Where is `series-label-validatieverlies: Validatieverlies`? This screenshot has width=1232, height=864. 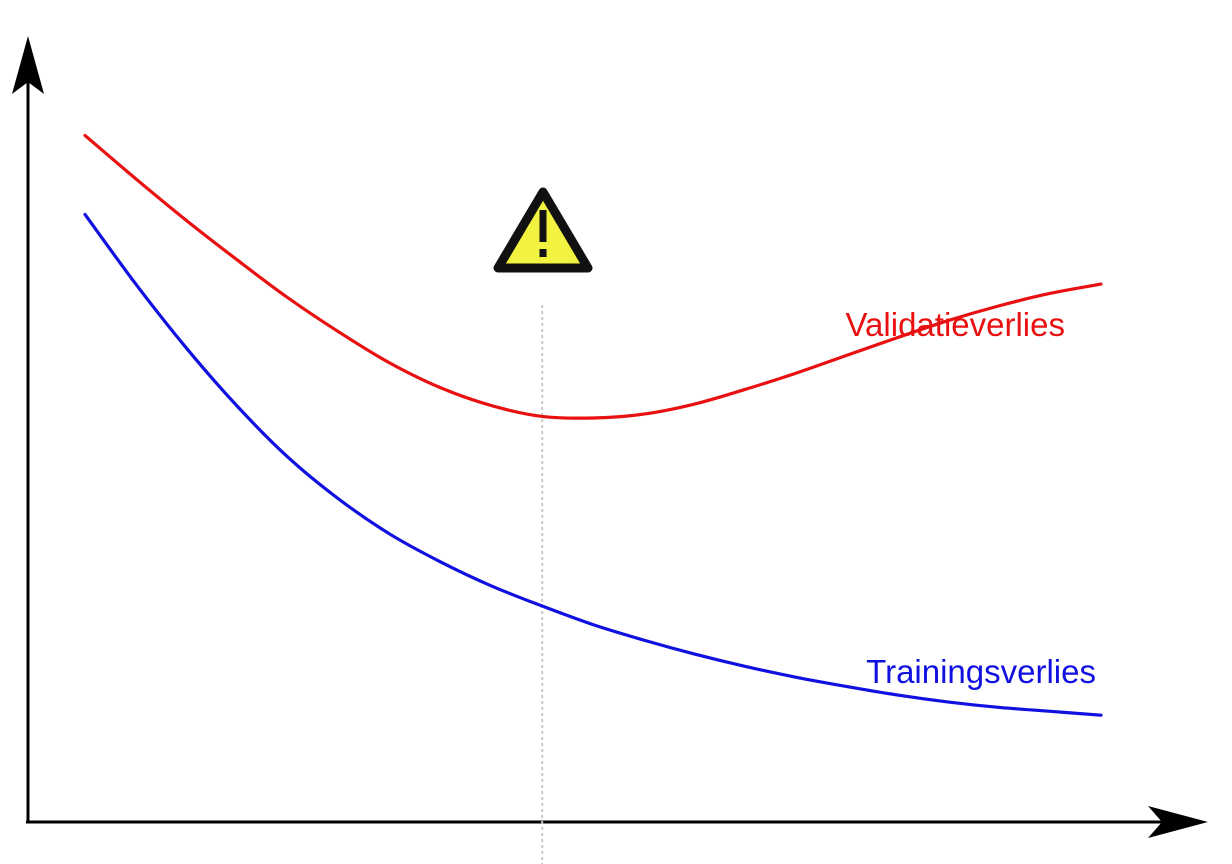 series-label-validatieverlies: Validatieverlies is located at coordinates (956, 324).